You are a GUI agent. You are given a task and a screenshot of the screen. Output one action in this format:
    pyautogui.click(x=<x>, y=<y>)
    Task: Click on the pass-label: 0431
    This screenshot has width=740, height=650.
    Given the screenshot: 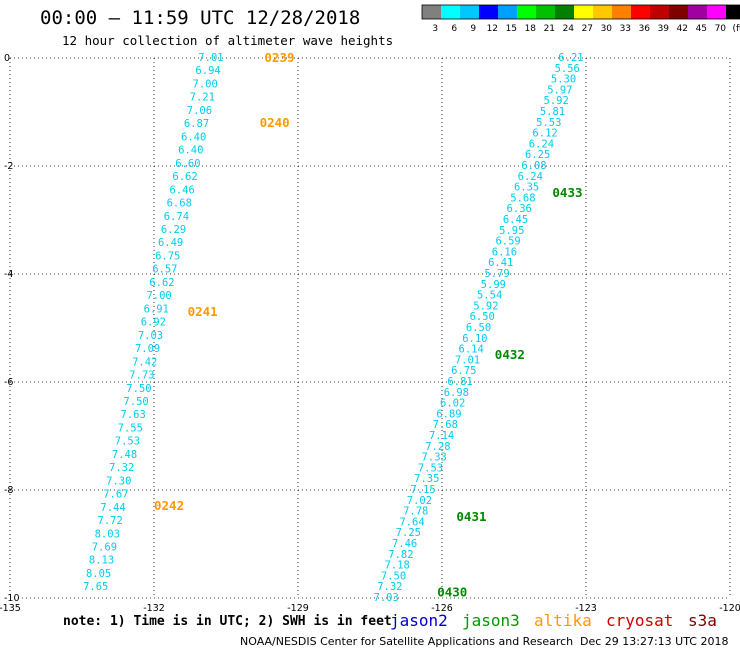 What is the action you would take?
    pyautogui.click(x=471, y=516)
    